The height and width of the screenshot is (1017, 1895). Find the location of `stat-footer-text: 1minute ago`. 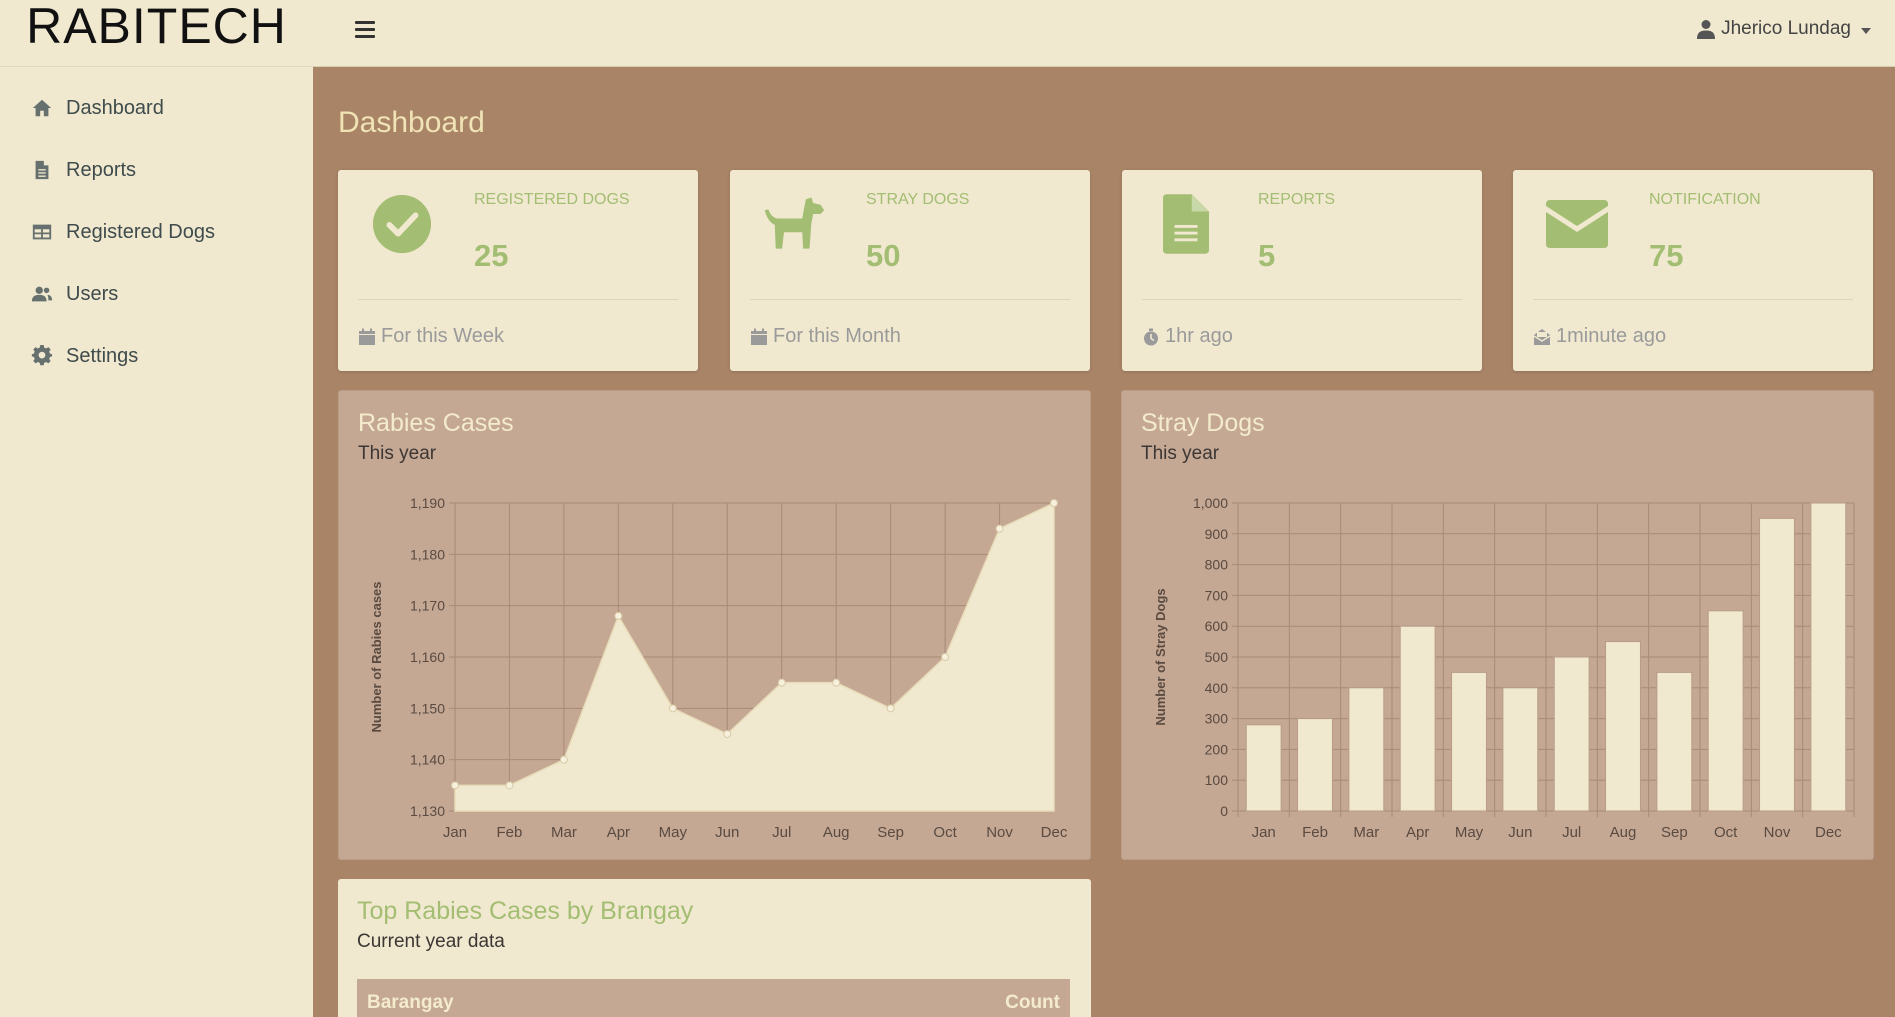

stat-footer-text: 1minute ago is located at coordinates (1611, 336).